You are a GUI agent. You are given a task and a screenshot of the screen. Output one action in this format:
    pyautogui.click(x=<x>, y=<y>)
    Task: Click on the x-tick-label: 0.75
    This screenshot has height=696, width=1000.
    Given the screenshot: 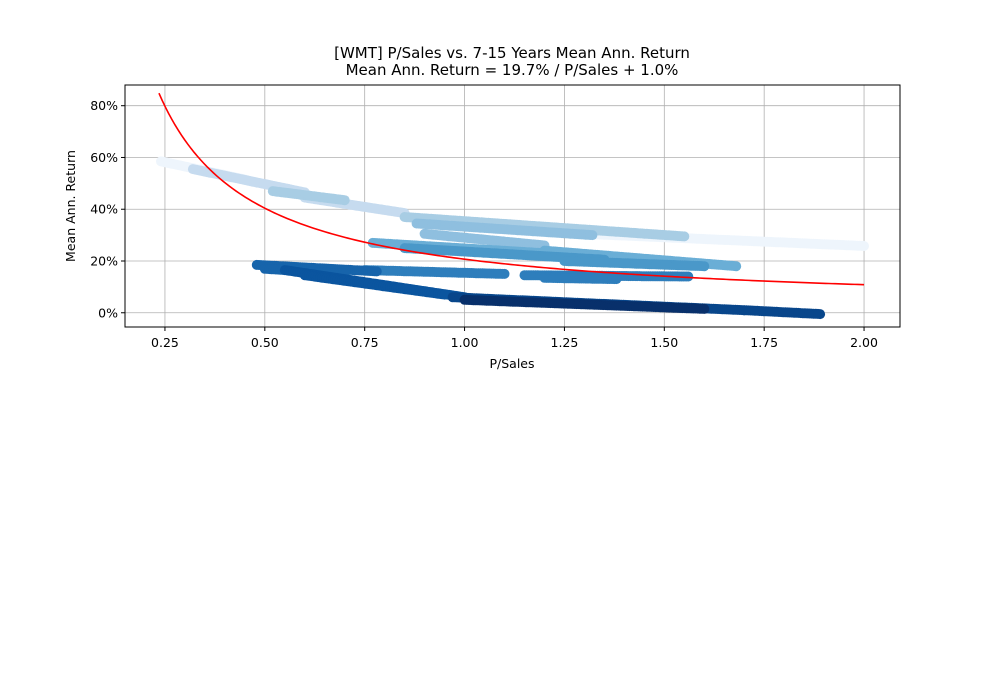 What is the action you would take?
    pyautogui.click(x=365, y=342)
    